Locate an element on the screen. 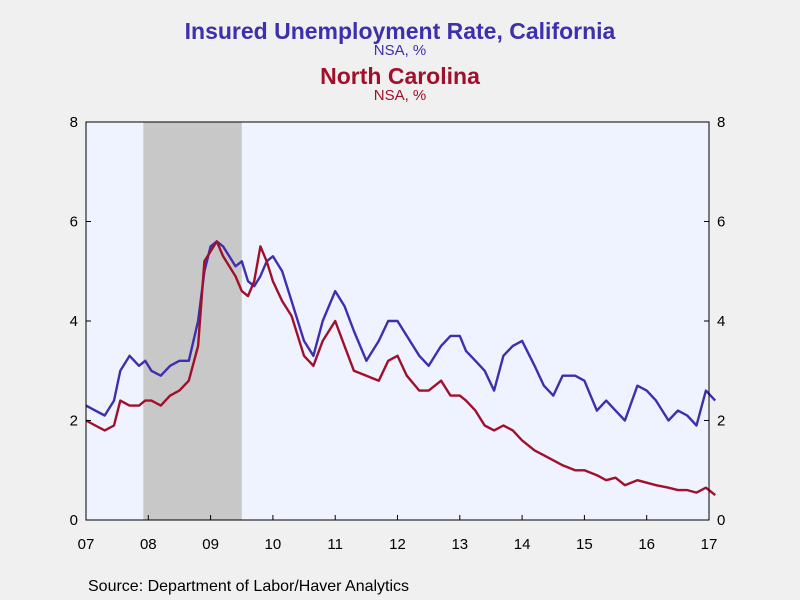 The height and width of the screenshot is (600, 800). y-tick-label-right: 6 is located at coordinates (721, 222).